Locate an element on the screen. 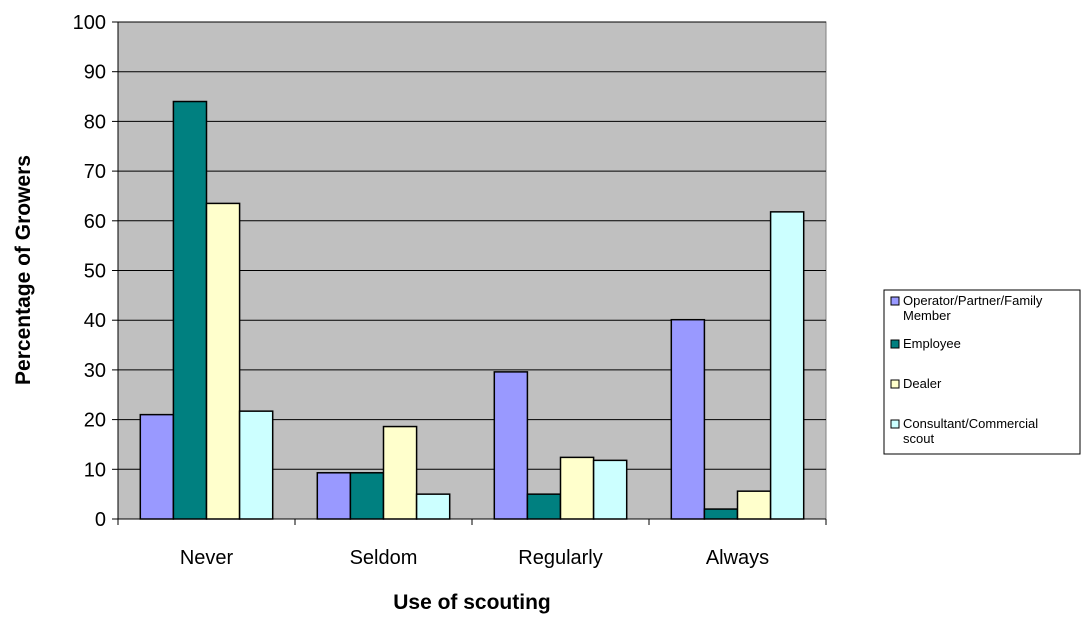 This screenshot has height=618, width=1085. legend-label: Consultant/Commercial scout is located at coordinates (970, 431).